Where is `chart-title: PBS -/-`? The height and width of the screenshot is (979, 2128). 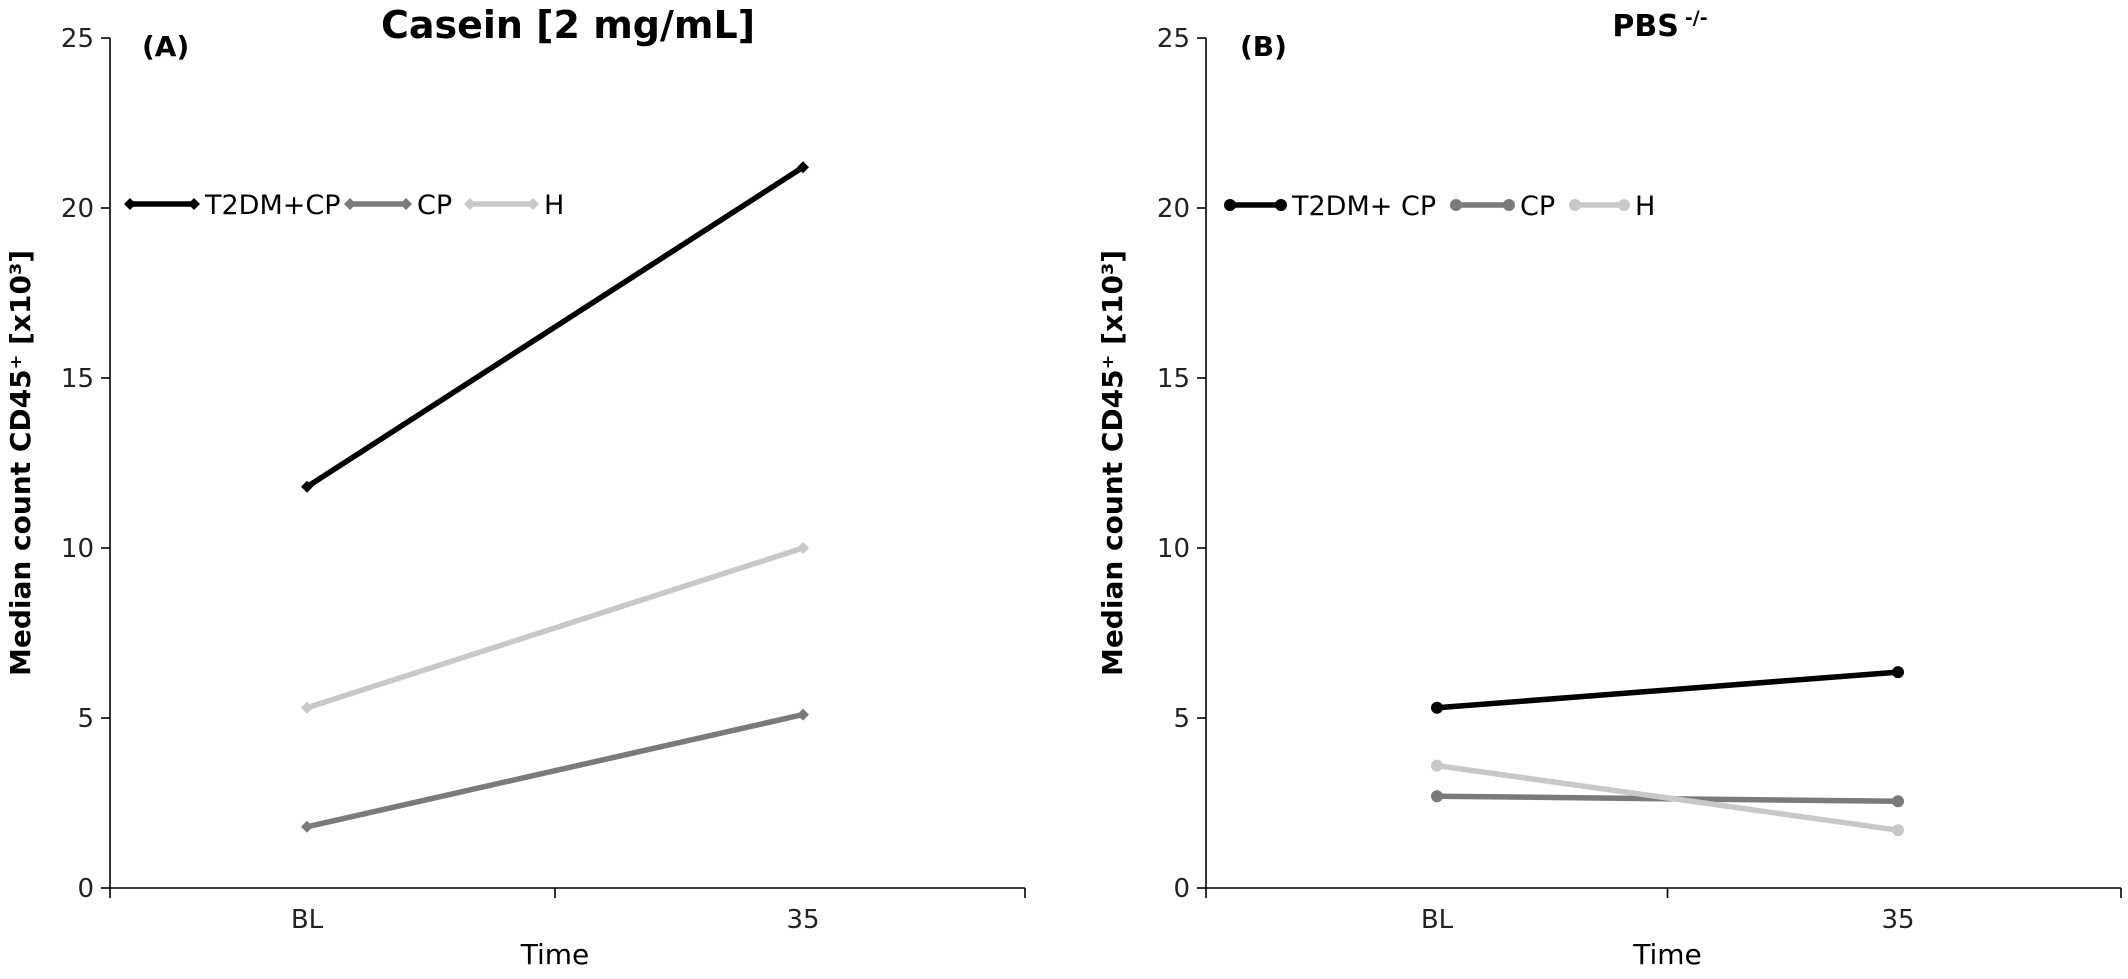
chart-title: PBS -/- is located at coordinates (1659, 25).